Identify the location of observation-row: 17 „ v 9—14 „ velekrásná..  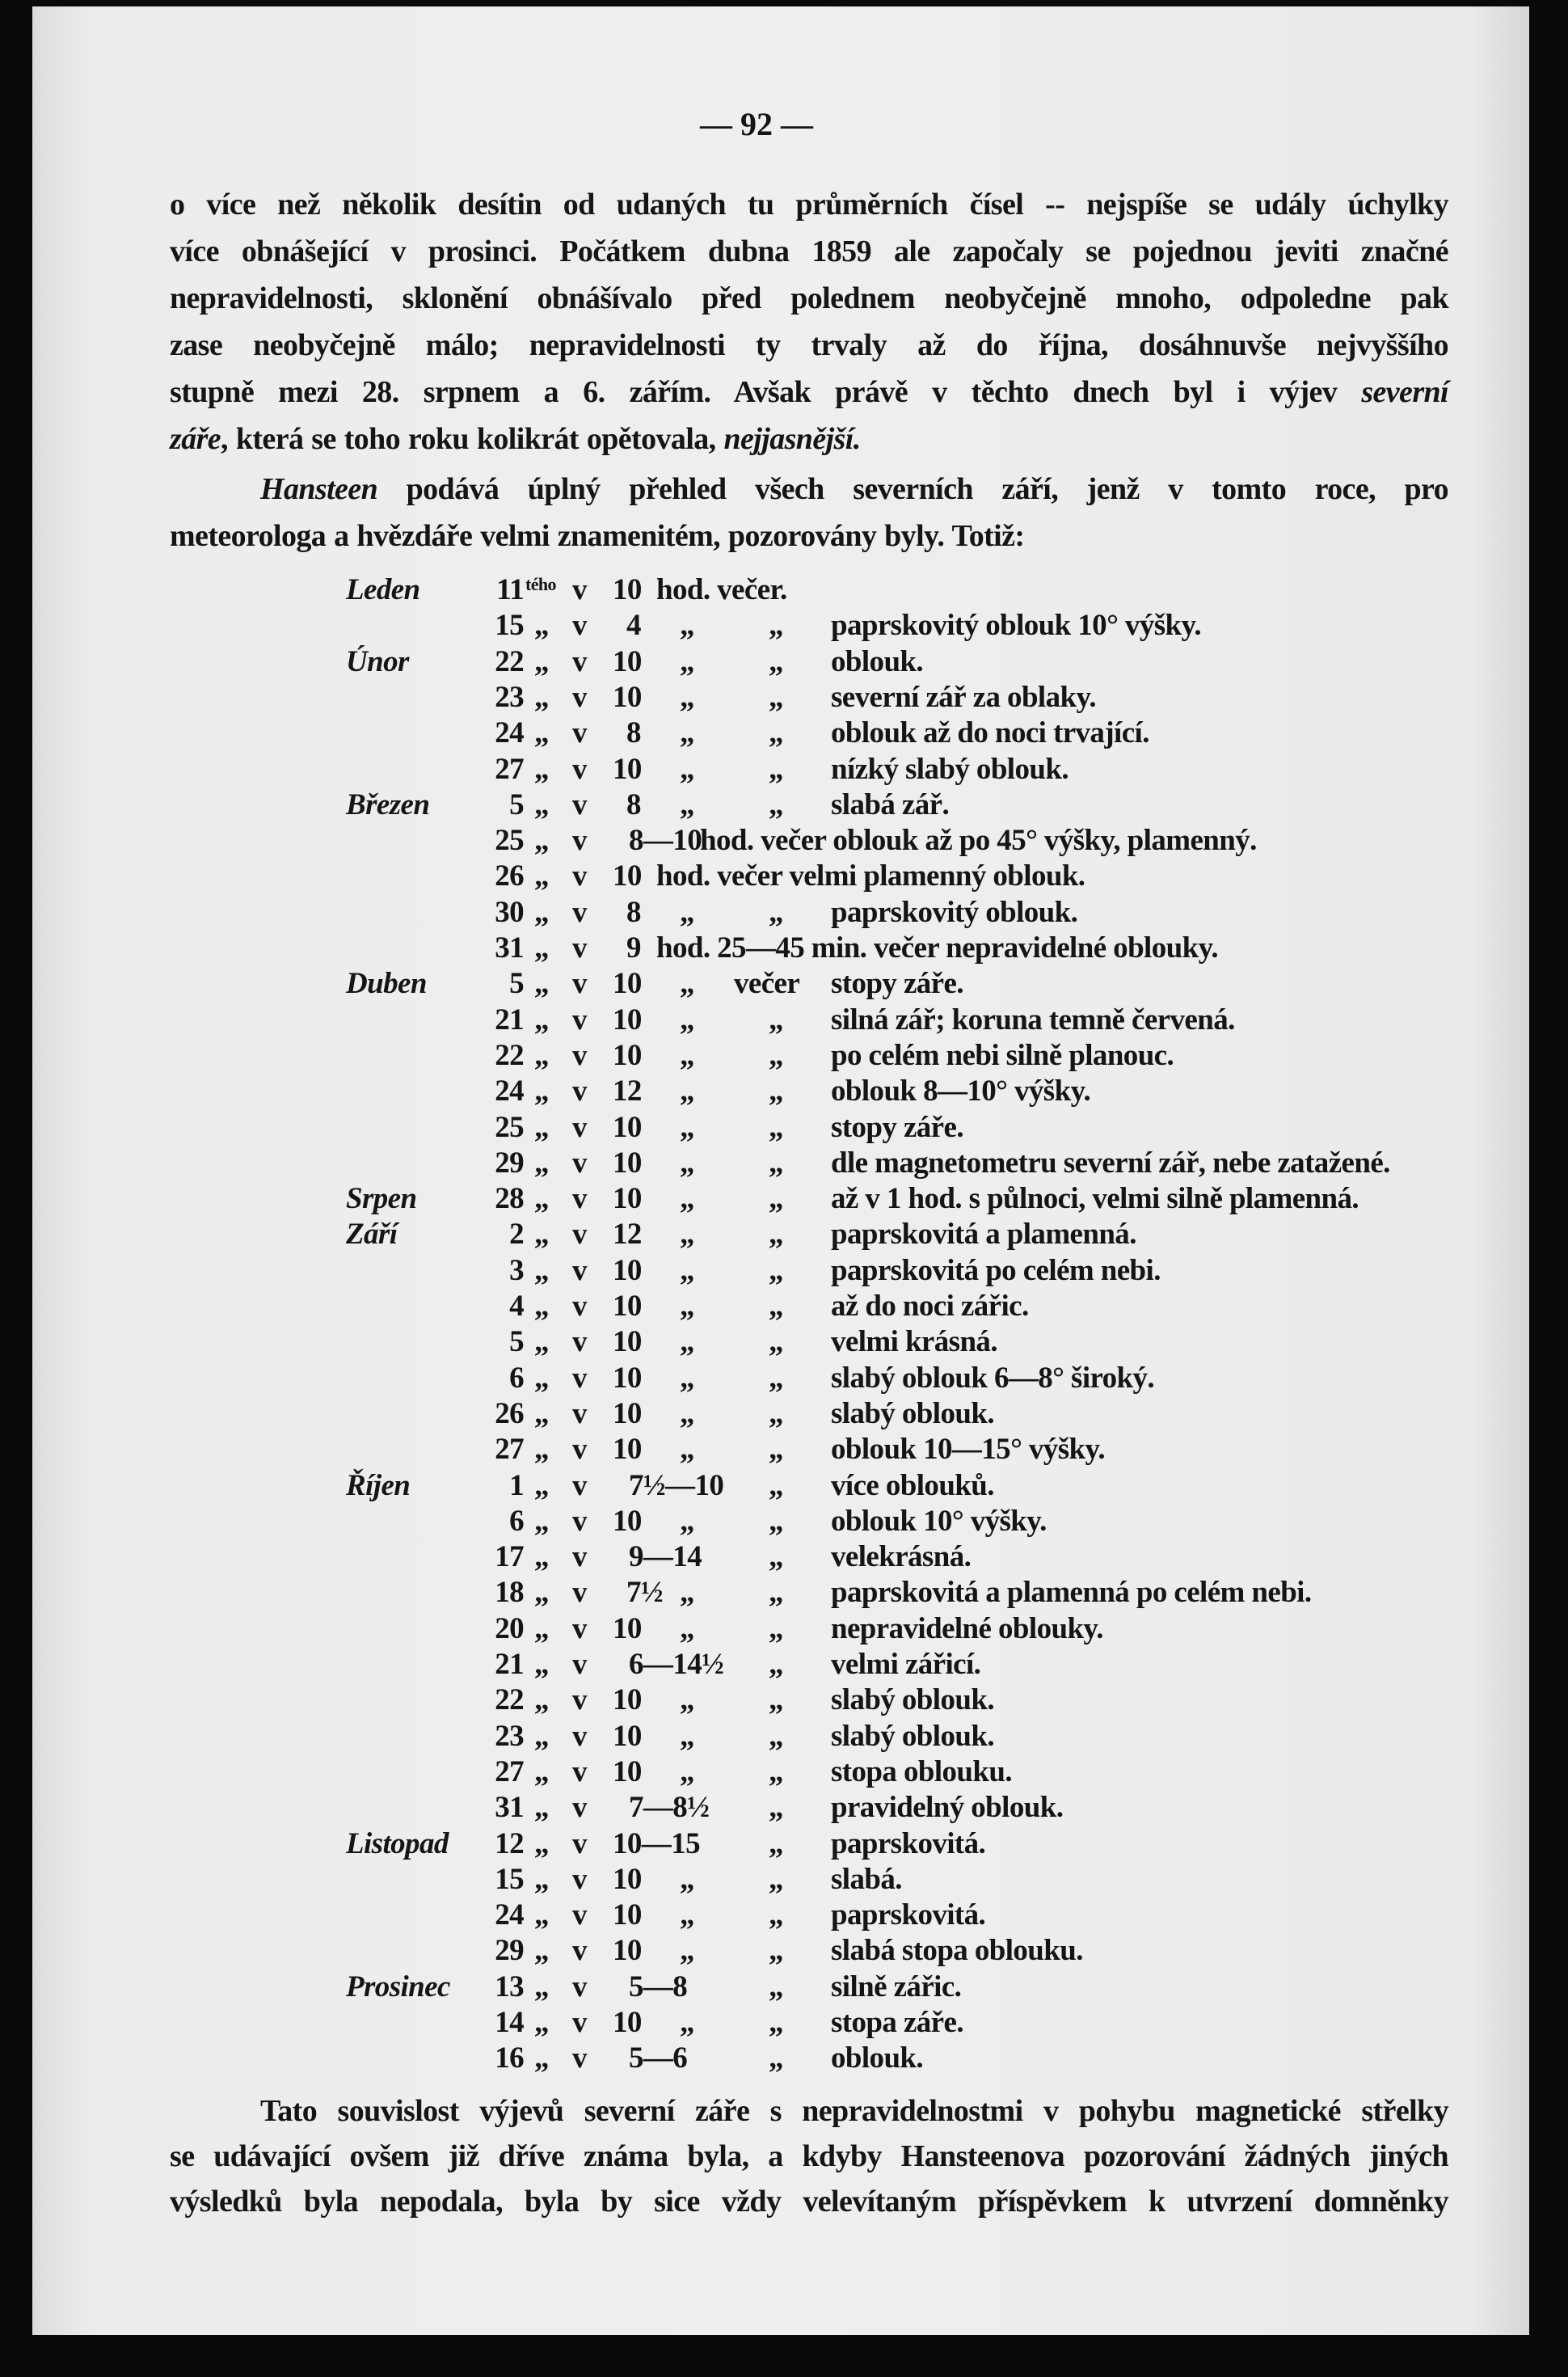
(780, 1557).